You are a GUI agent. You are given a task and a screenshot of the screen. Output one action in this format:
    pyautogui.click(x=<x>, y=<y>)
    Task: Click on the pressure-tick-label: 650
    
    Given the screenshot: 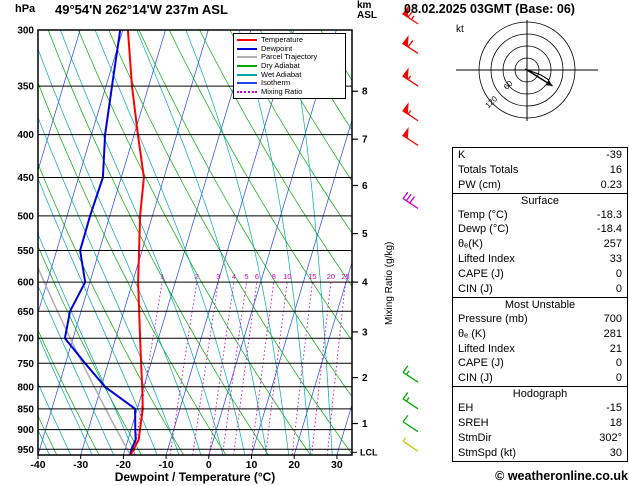 What is the action you would take?
    pyautogui.click(x=25, y=312)
    